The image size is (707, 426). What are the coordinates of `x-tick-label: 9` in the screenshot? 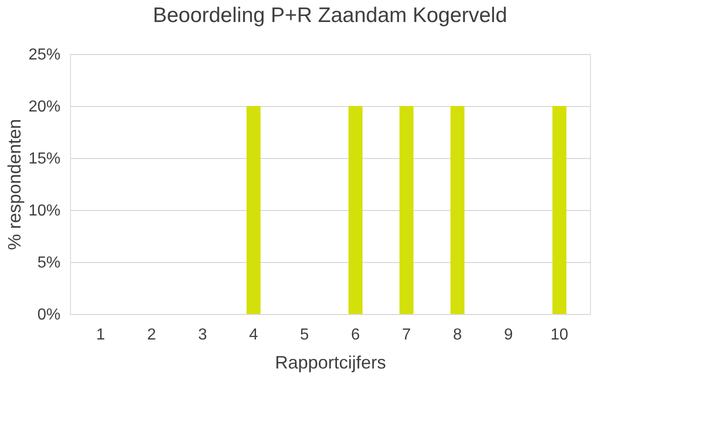 It's located at (508, 335).